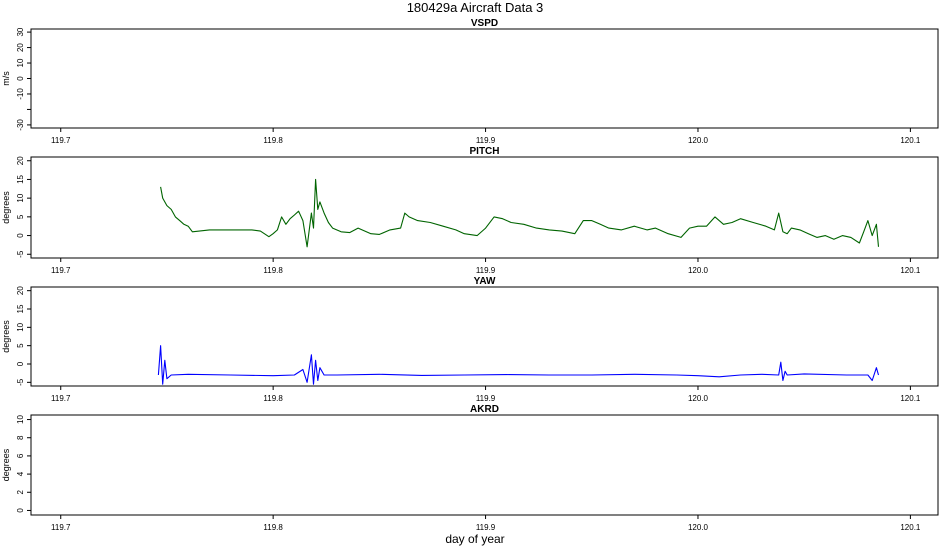  What do you see at coordinates (20, 94) in the screenshot?
I see `y-tick-label: -10` at bounding box center [20, 94].